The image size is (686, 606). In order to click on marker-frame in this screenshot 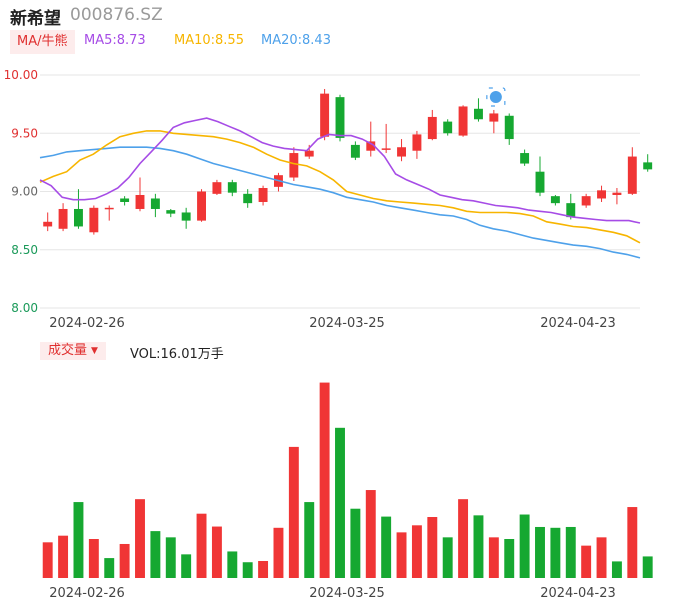, I will do `click(496, 97)`.